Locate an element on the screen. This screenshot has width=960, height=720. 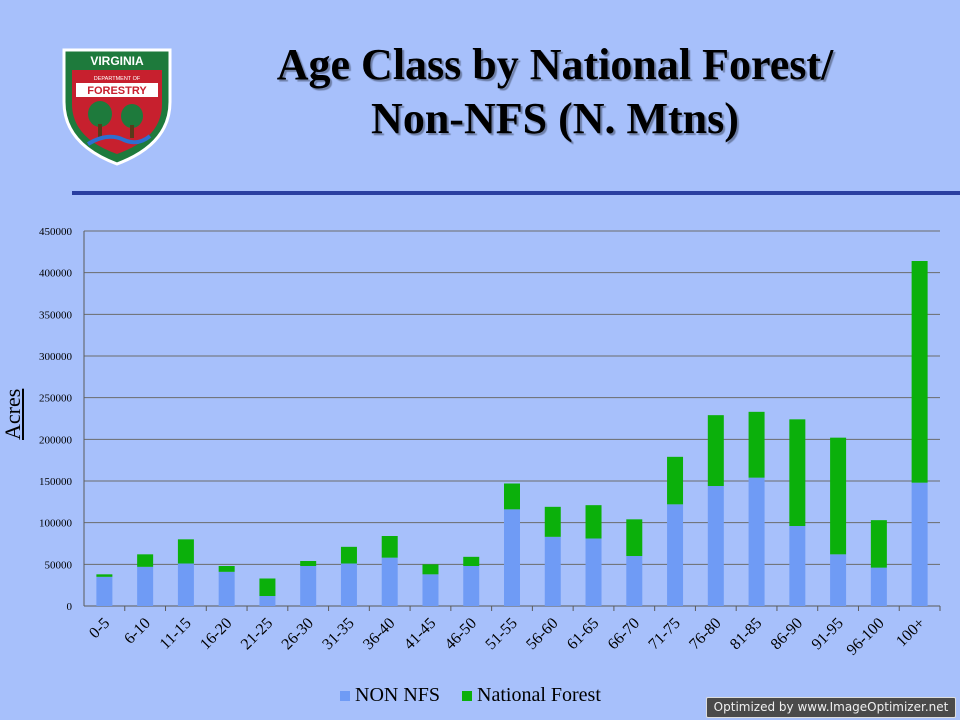
legend-label: NON NFS is located at coordinates (398, 695).